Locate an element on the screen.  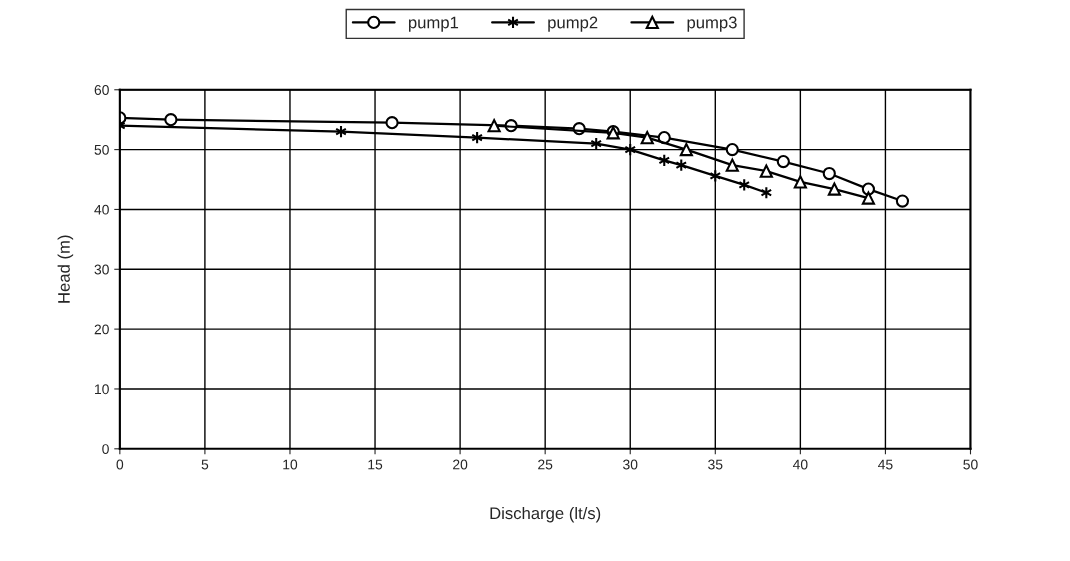
x-tick-label: 0 is located at coordinates (120, 464).